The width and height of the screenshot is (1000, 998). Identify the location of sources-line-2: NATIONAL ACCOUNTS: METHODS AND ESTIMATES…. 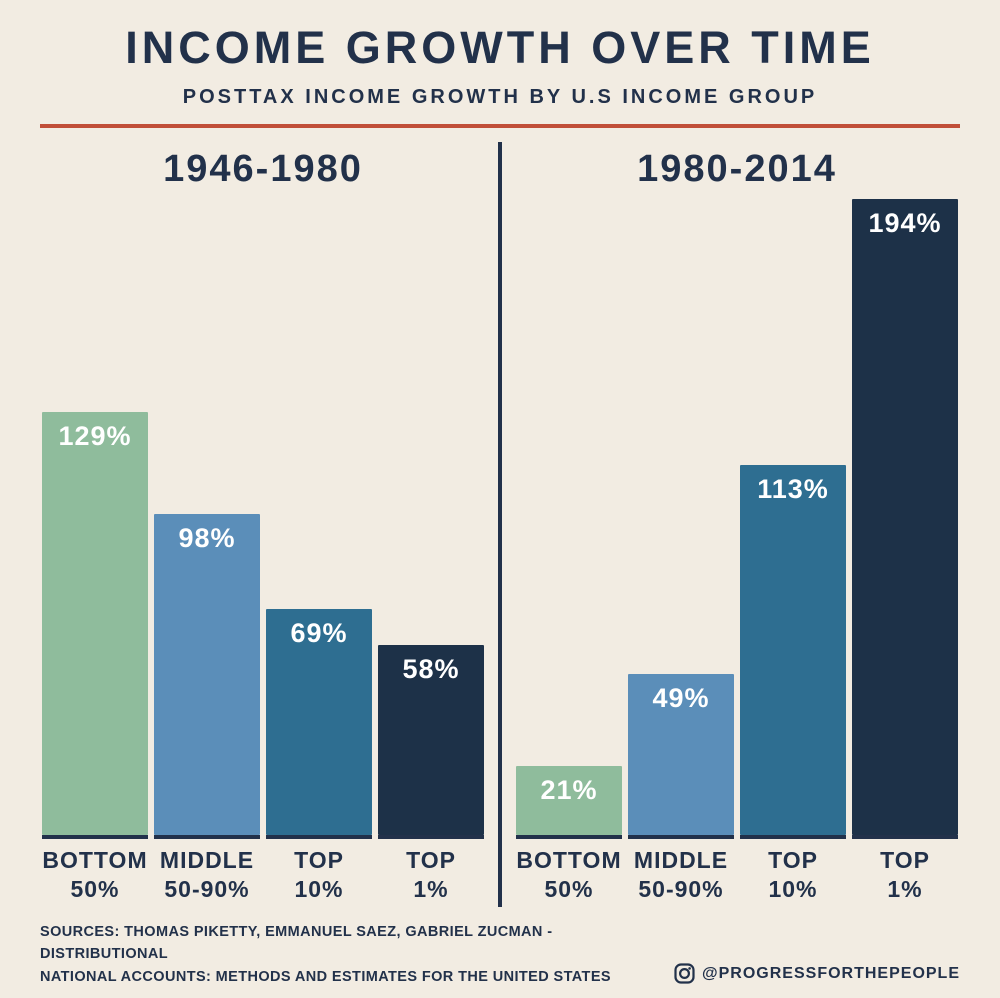
(325, 976).